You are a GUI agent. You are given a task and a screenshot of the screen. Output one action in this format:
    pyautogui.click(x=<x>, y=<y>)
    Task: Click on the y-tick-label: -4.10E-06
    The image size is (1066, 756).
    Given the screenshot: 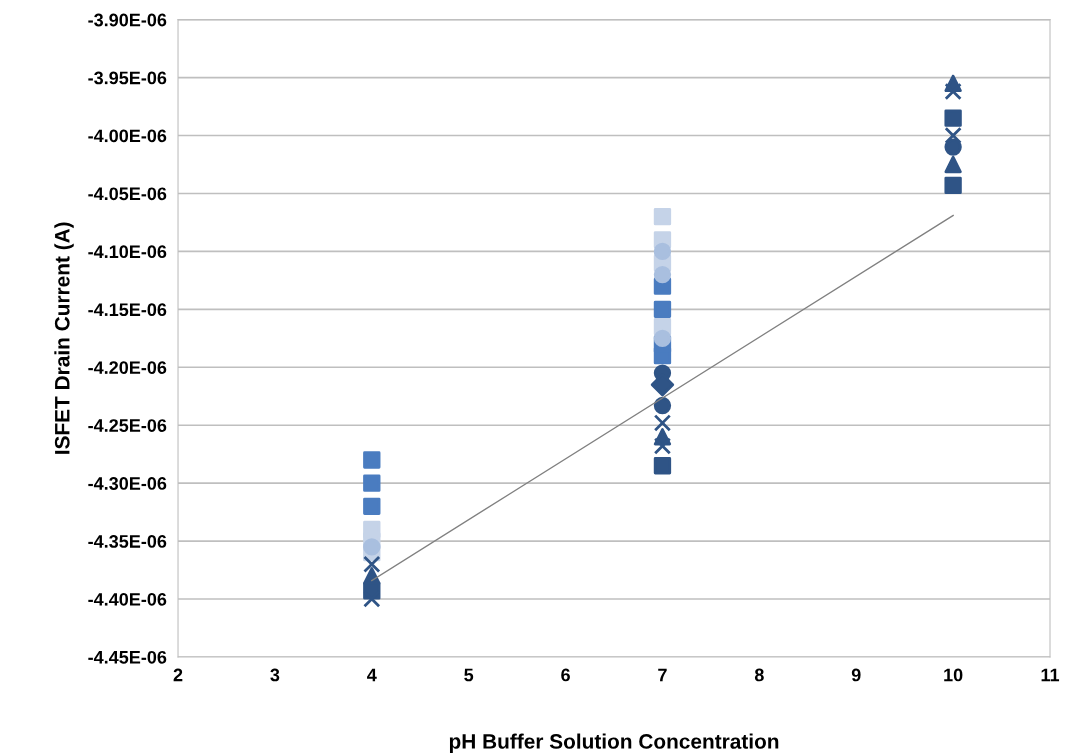 What is the action you would take?
    pyautogui.click(x=127, y=252)
    